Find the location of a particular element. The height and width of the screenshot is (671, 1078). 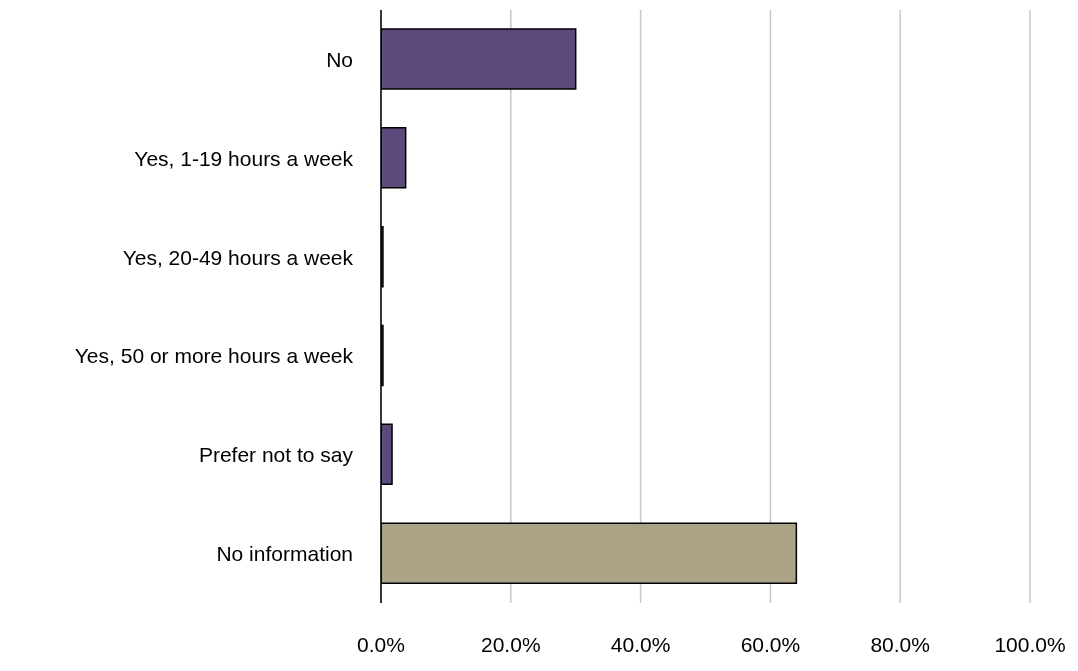

x-tick-label: 0.0% is located at coordinates (381, 644).